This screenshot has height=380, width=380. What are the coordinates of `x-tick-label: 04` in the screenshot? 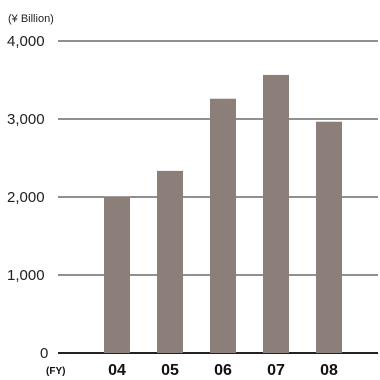 It's located at (117, 370).